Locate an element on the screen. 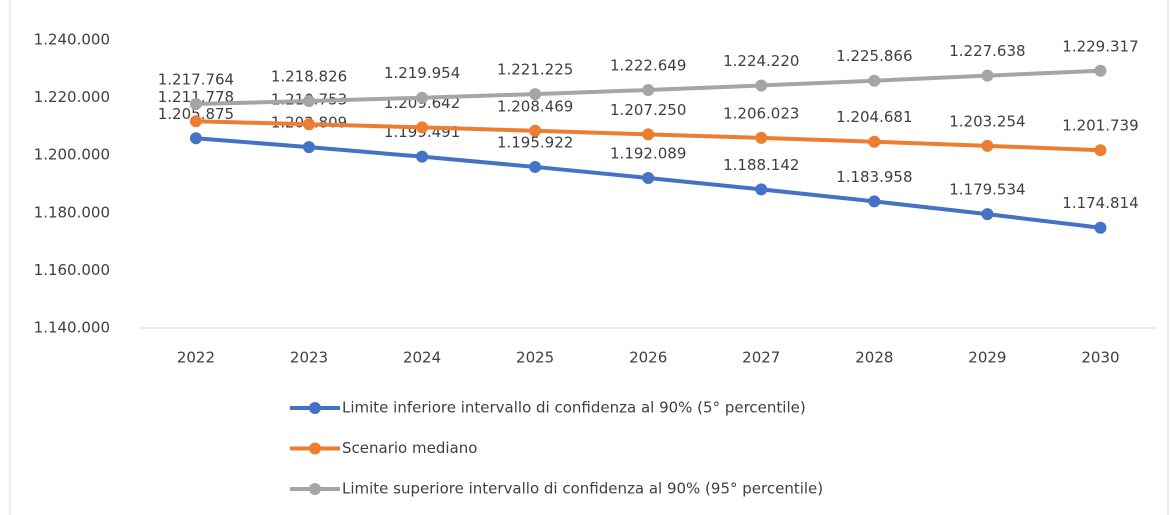 The image size is (1171, 515). y-tick-label: 1.200.000 is located at coordinates (72, 155).